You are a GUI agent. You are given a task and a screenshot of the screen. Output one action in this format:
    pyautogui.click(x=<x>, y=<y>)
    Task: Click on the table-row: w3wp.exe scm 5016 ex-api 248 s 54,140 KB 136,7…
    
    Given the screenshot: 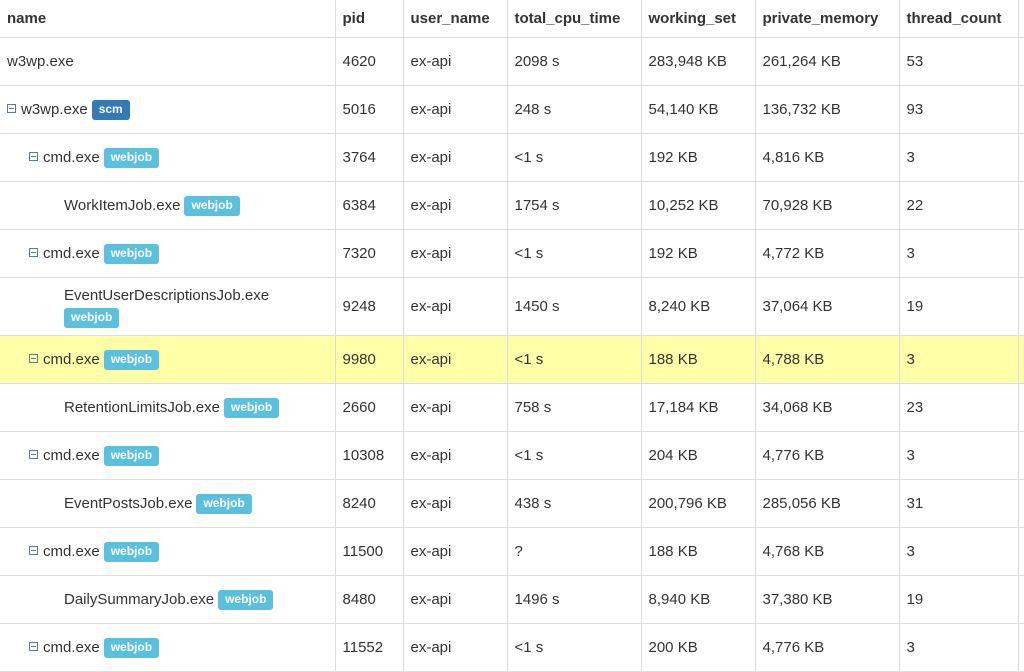 What is the action you would take?
    pyautogui.click(x=512, y=109)
    